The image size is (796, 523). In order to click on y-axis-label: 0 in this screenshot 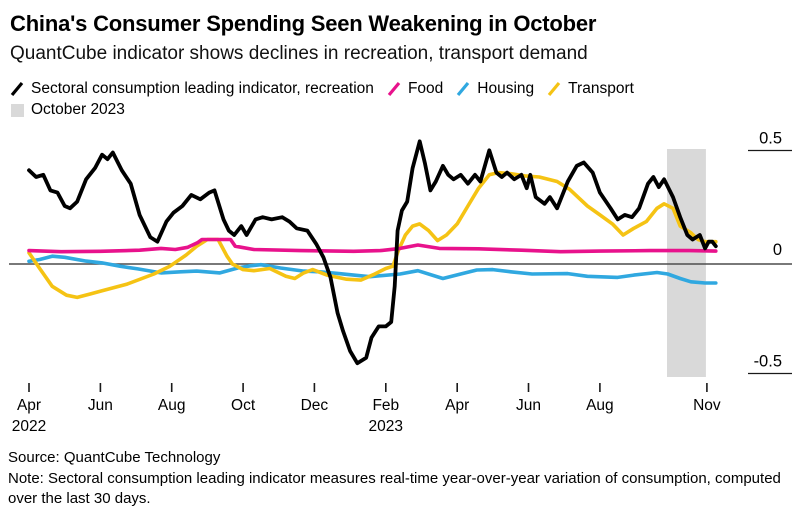, I will do `click(777, 250)`.